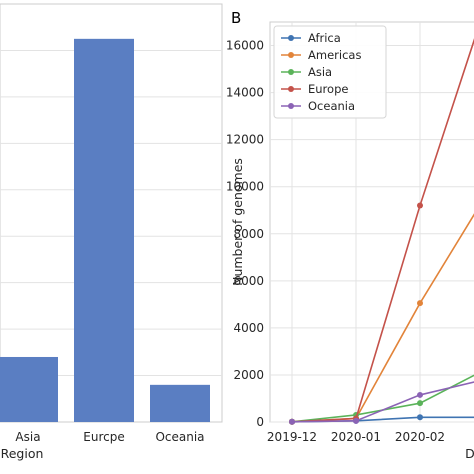 The image size is (474, 474). I want to click on line-chart-y-tick-label: 6000, so click(248, 281).